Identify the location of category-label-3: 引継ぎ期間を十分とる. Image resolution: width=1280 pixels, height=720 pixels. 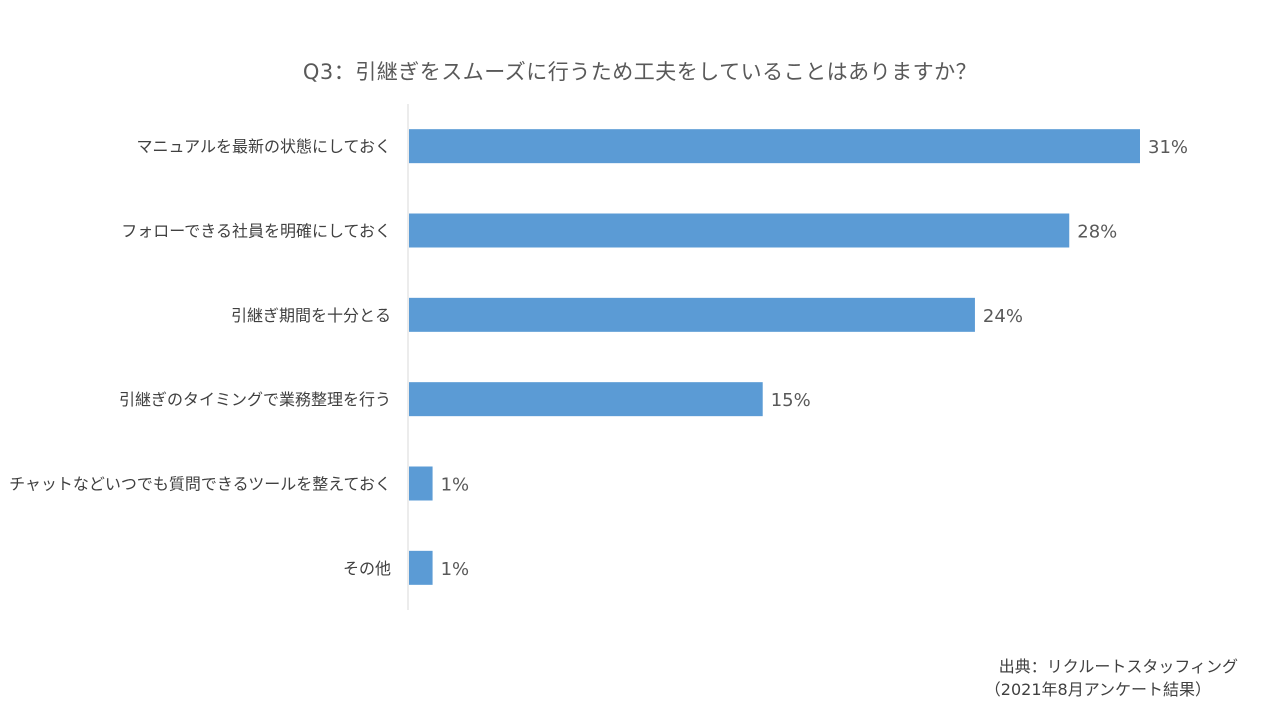
(311, 315).